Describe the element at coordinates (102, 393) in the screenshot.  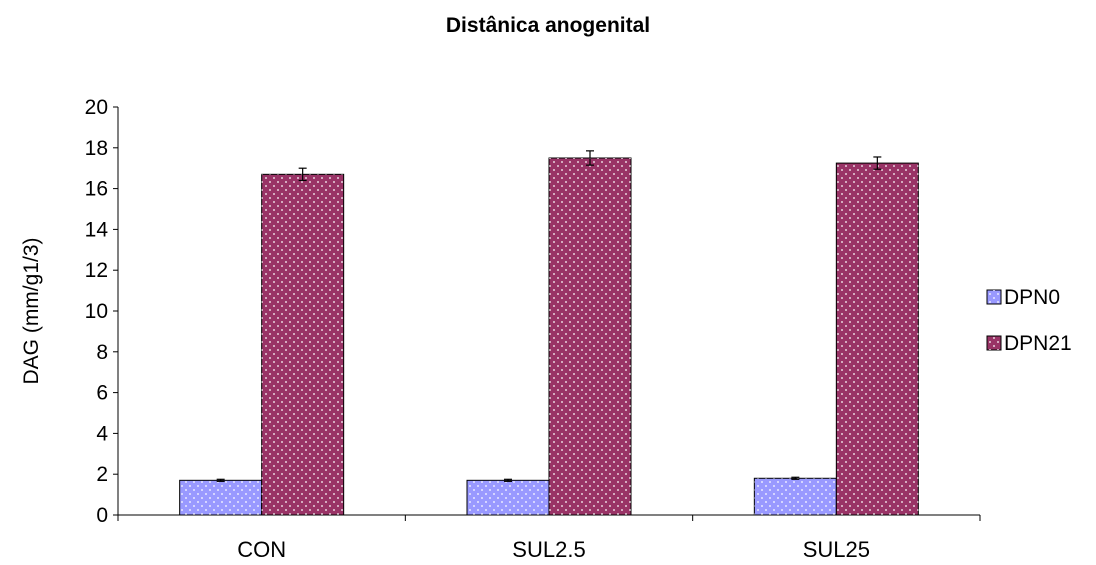
I see `y-tick-label: 6` at that location.